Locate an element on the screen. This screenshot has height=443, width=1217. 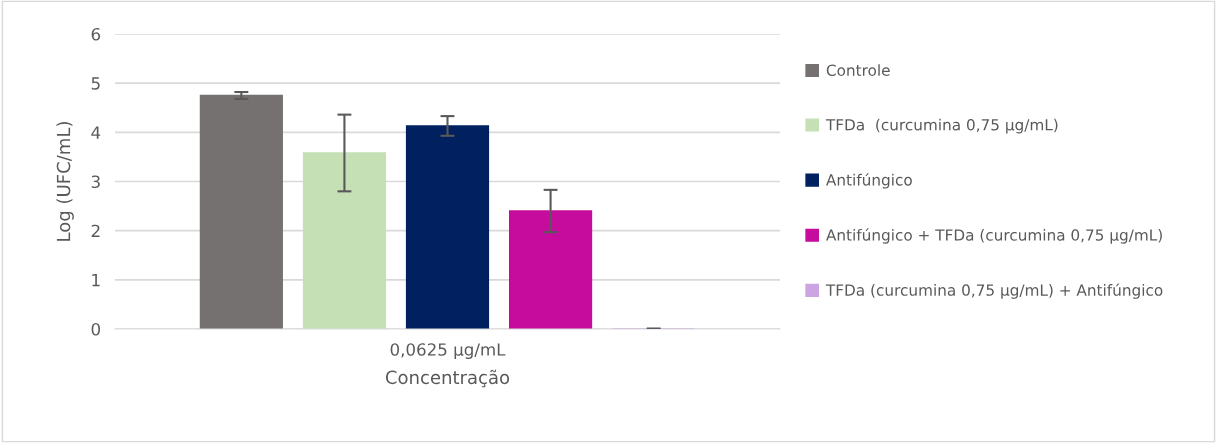
y-tick-label: 6 is located at coordinates (96, 34).